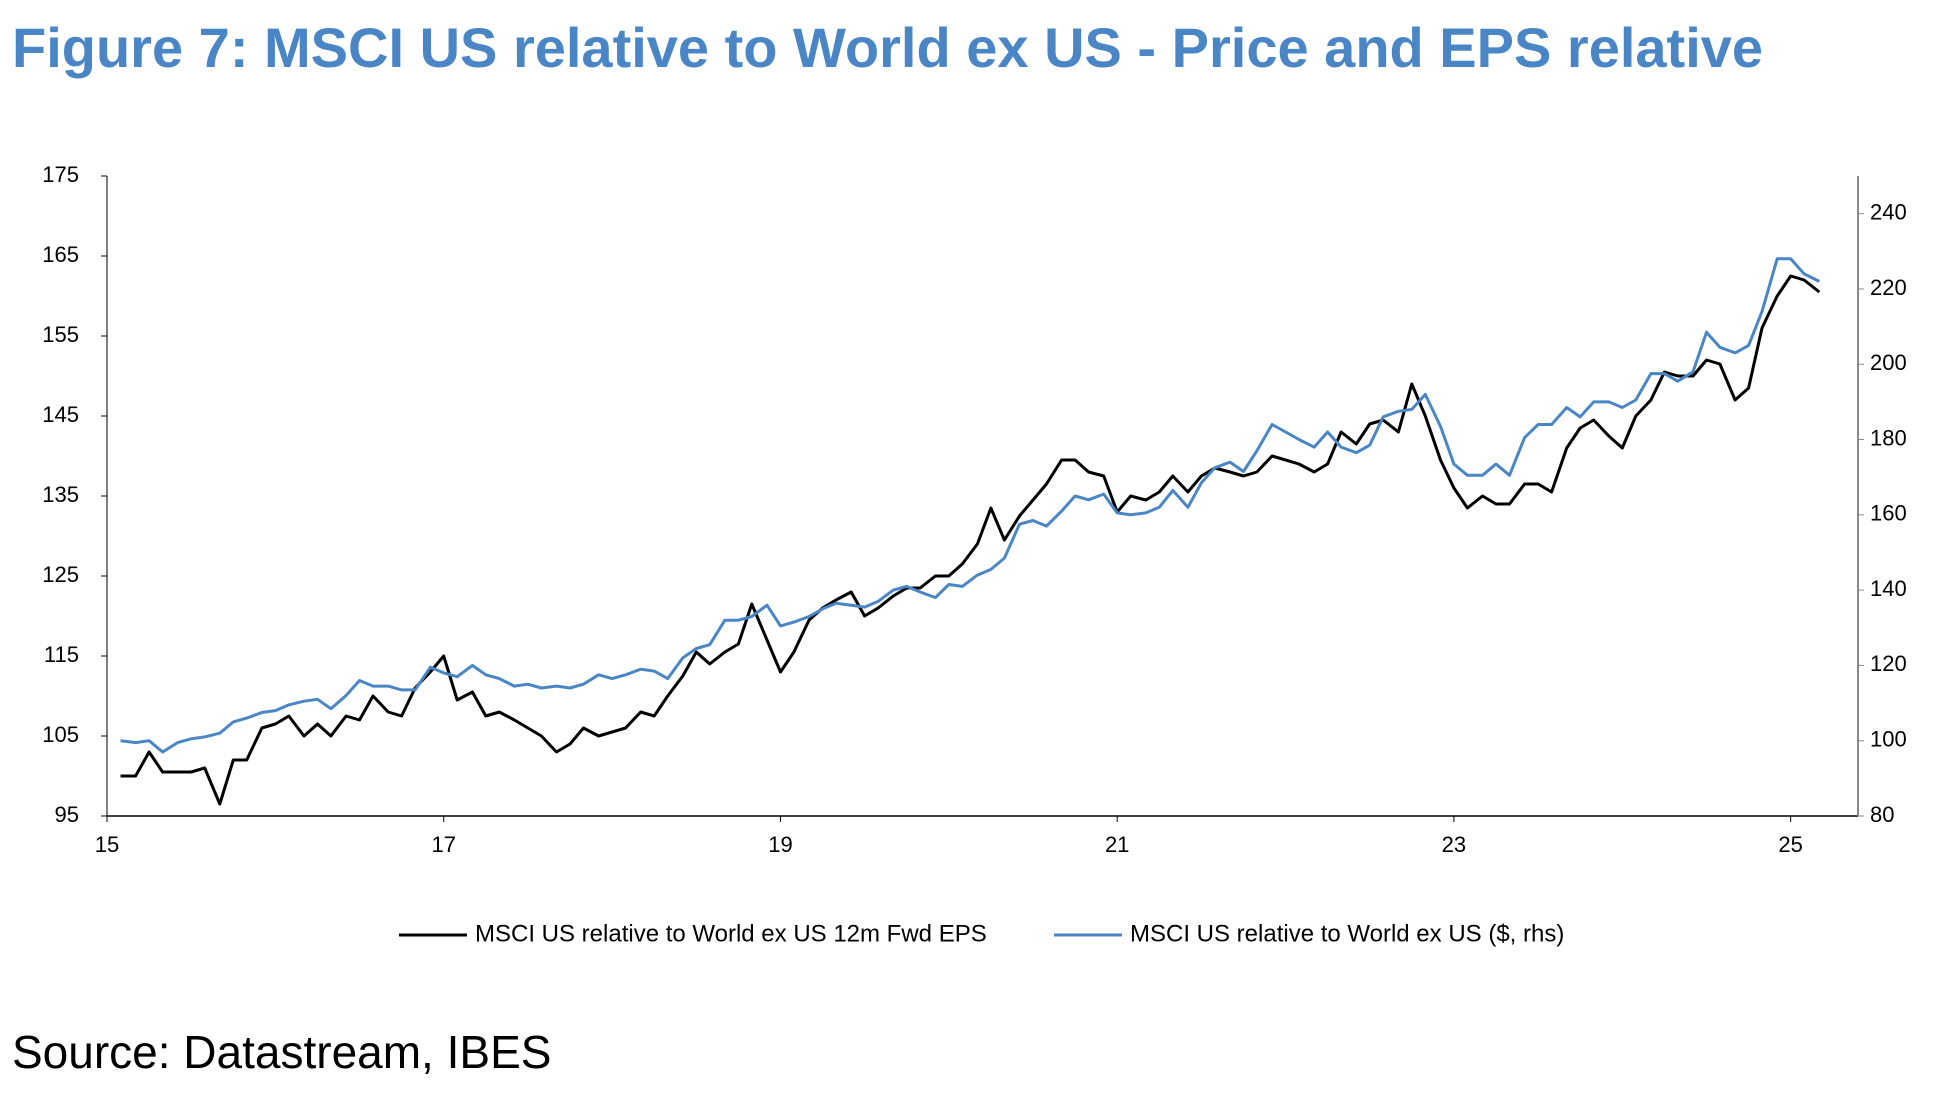  I want to click on y-tick-label: 155, so click(60, 334).